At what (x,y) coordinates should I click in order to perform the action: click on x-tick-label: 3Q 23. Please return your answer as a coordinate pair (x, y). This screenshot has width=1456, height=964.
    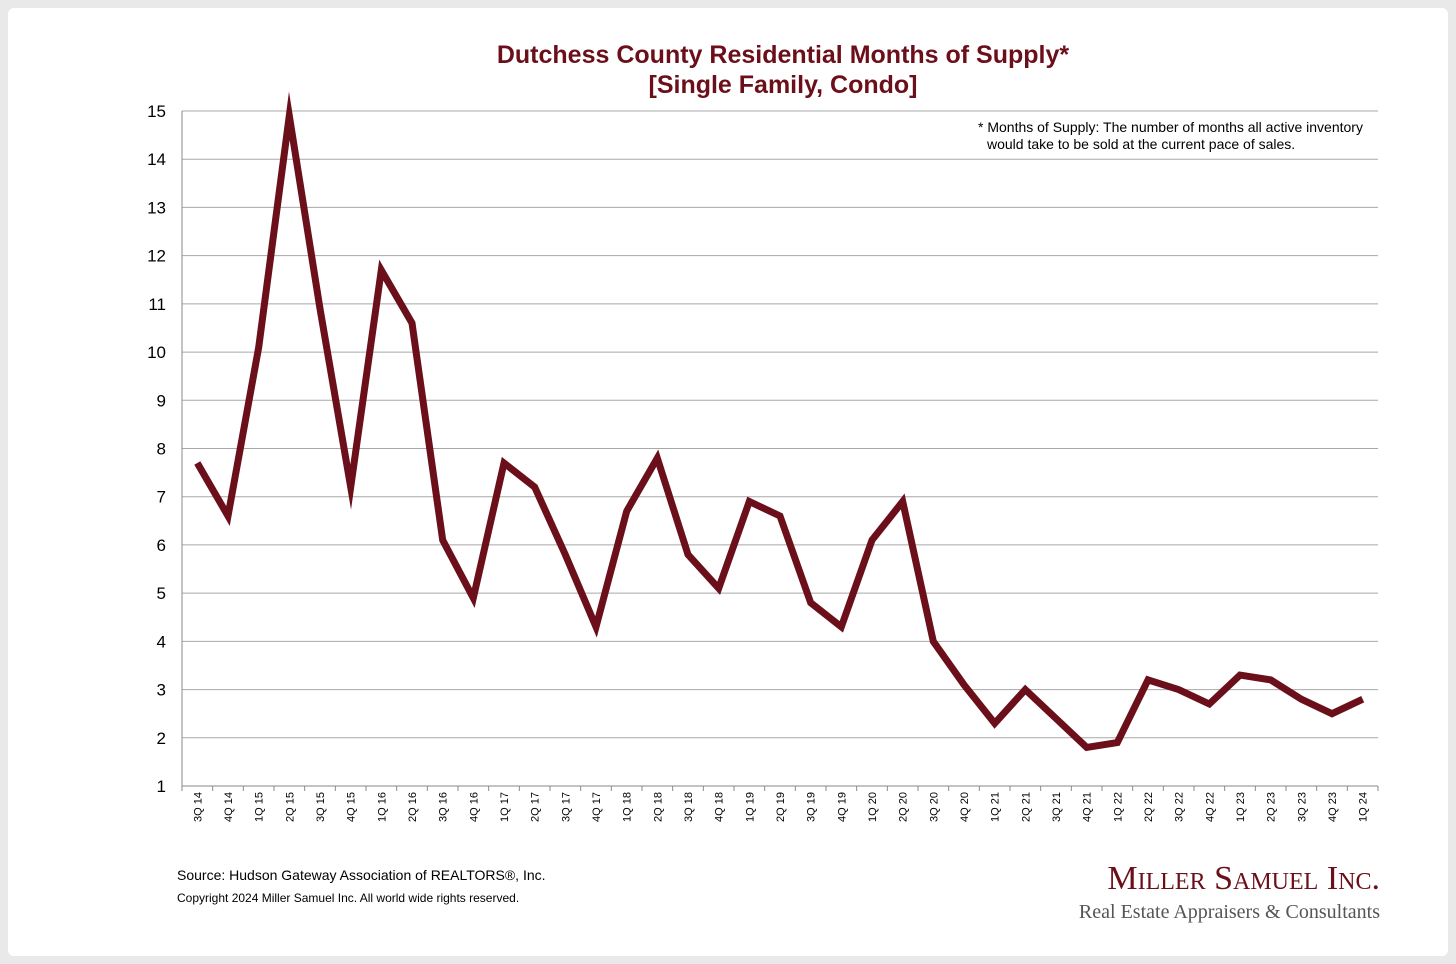
    Looking at the image, I should click on (1302, 807).